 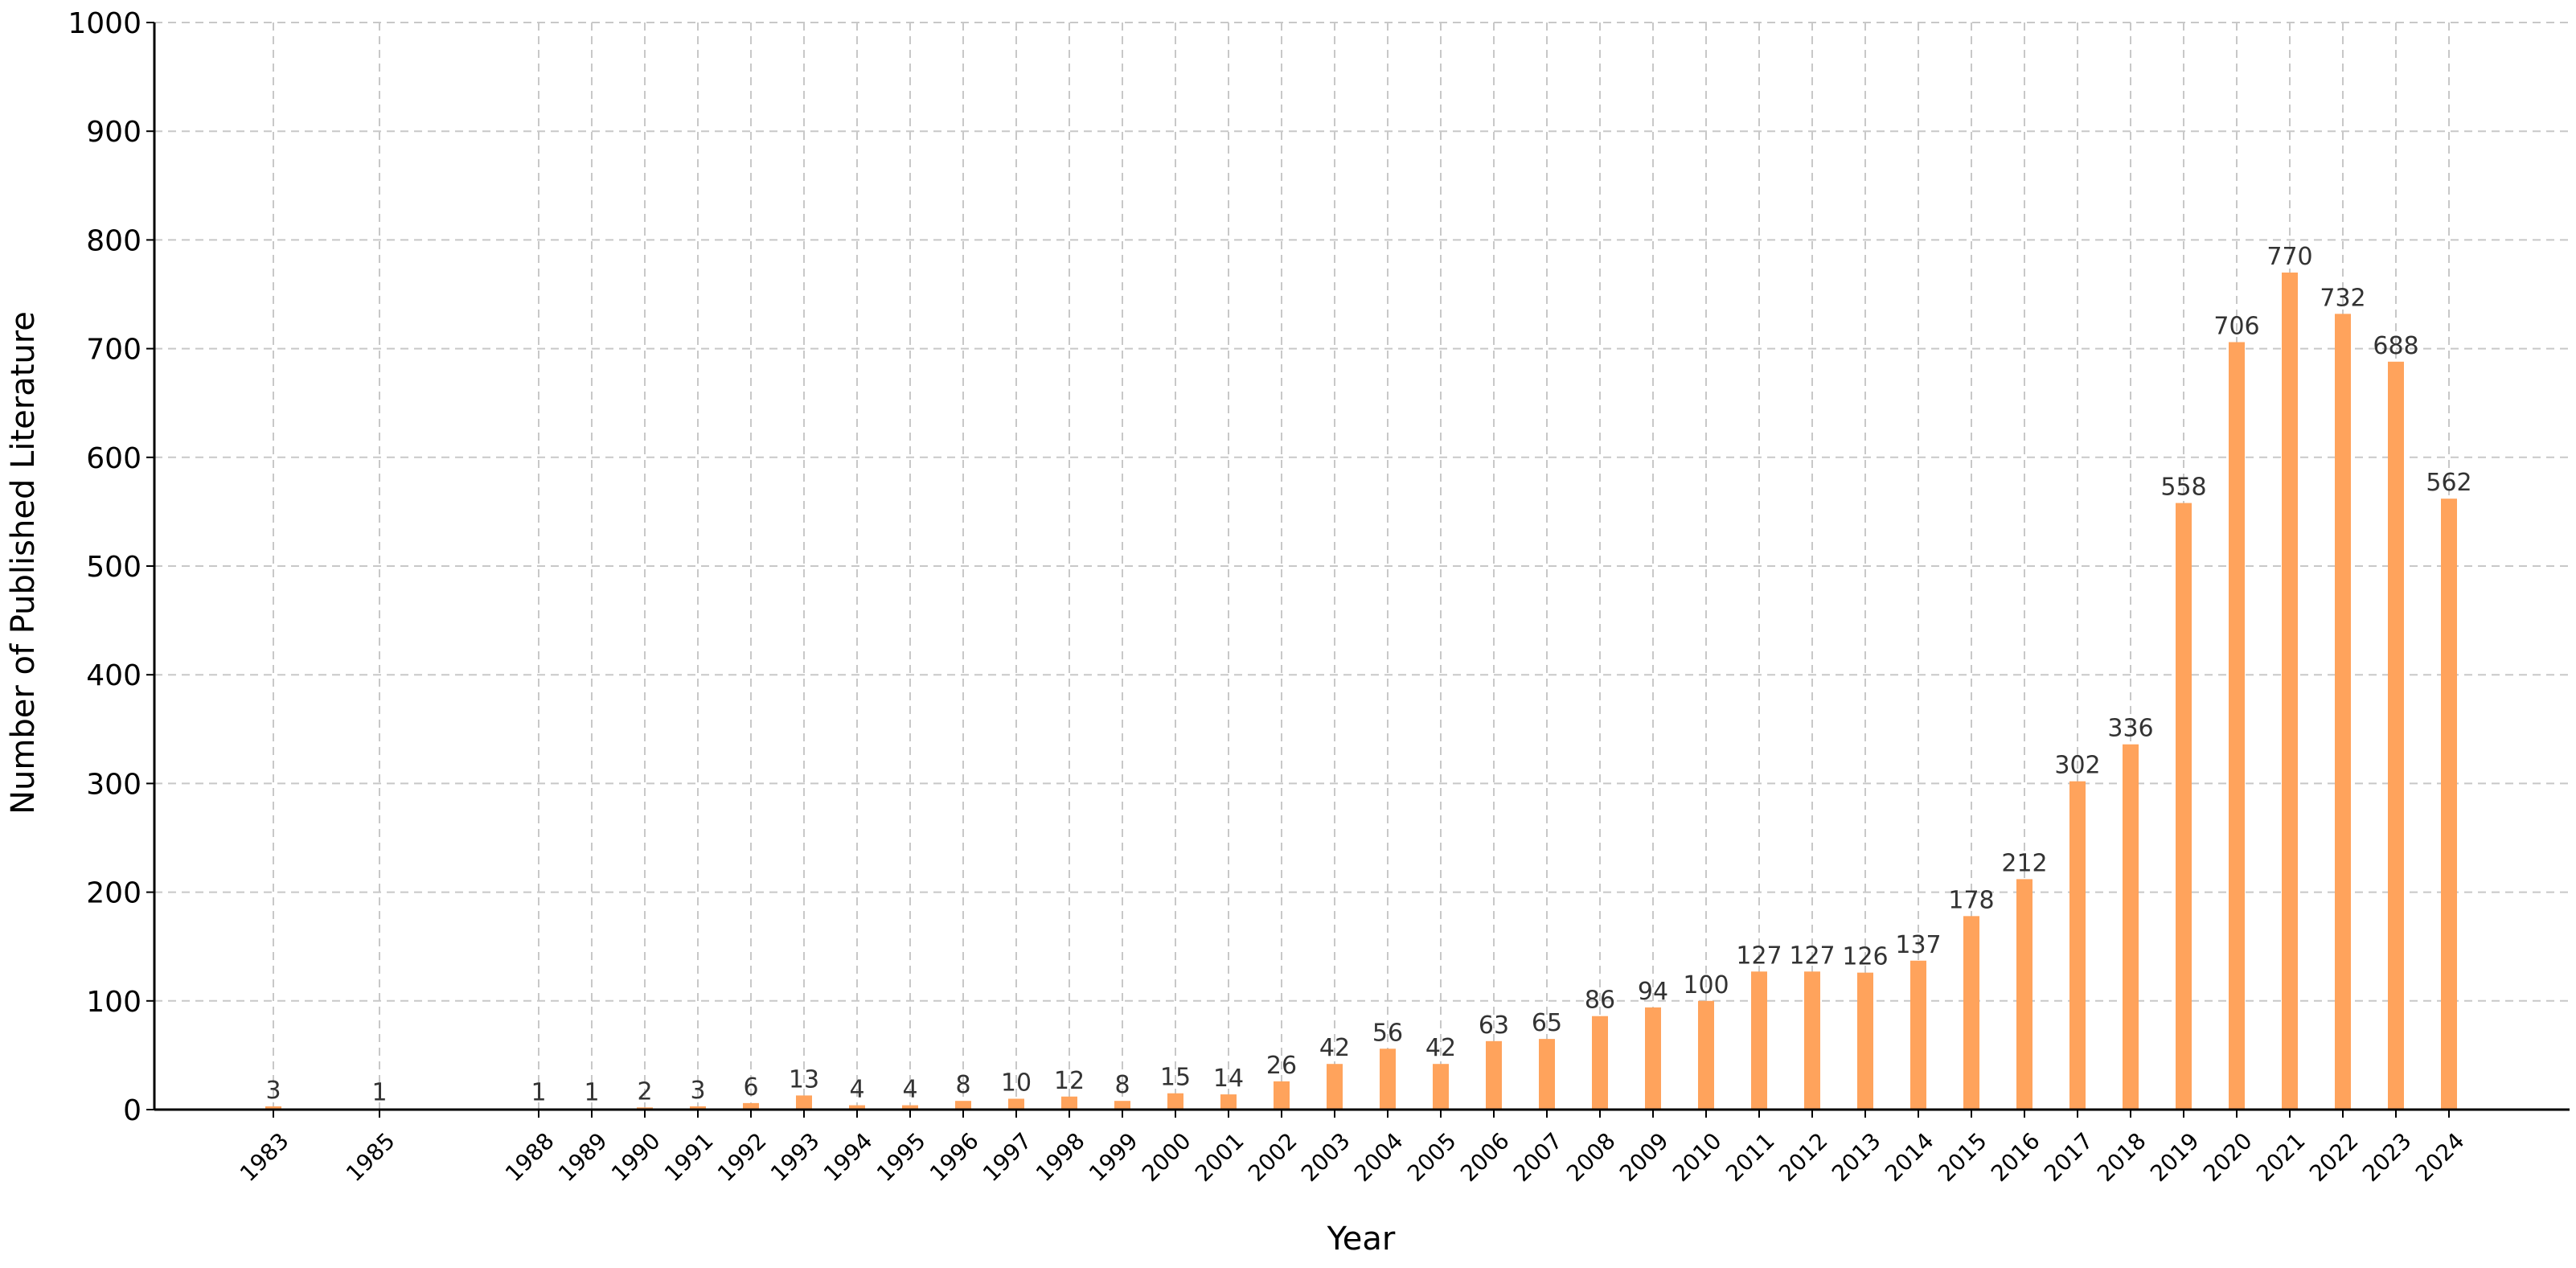 What do you see at coordinates (2334, 1157) in the screenshot?
I see `x-tick-label: 2022` at bounding box center [2334, 1157].